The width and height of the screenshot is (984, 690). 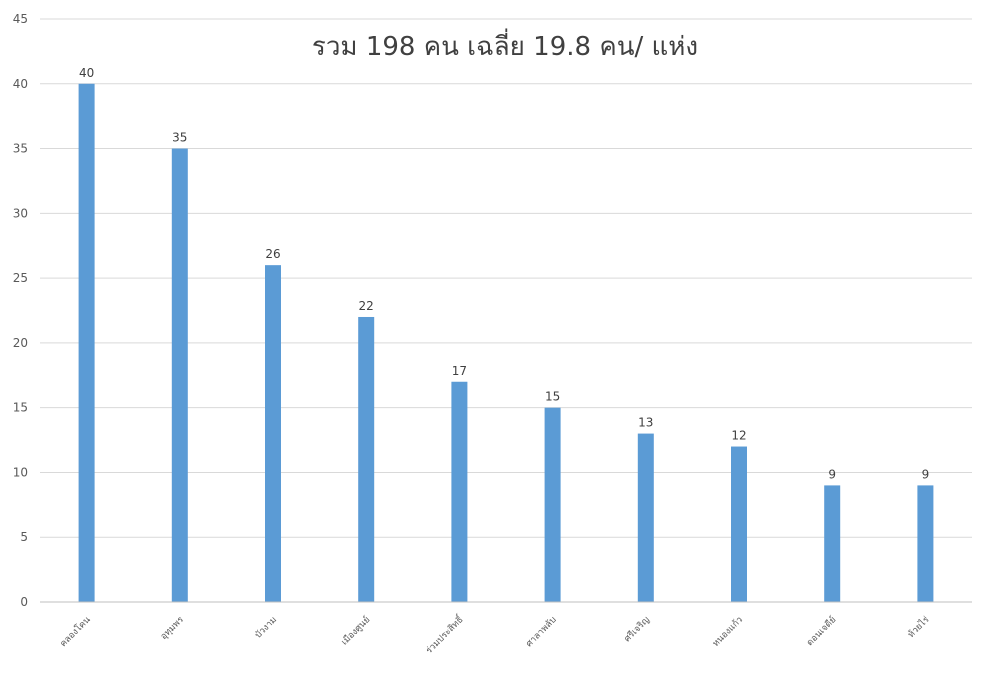 What do you see at coordinates (20, 19) in the screenshot?
I see `y-tick-label: 45` at bounding box center [20, 19].